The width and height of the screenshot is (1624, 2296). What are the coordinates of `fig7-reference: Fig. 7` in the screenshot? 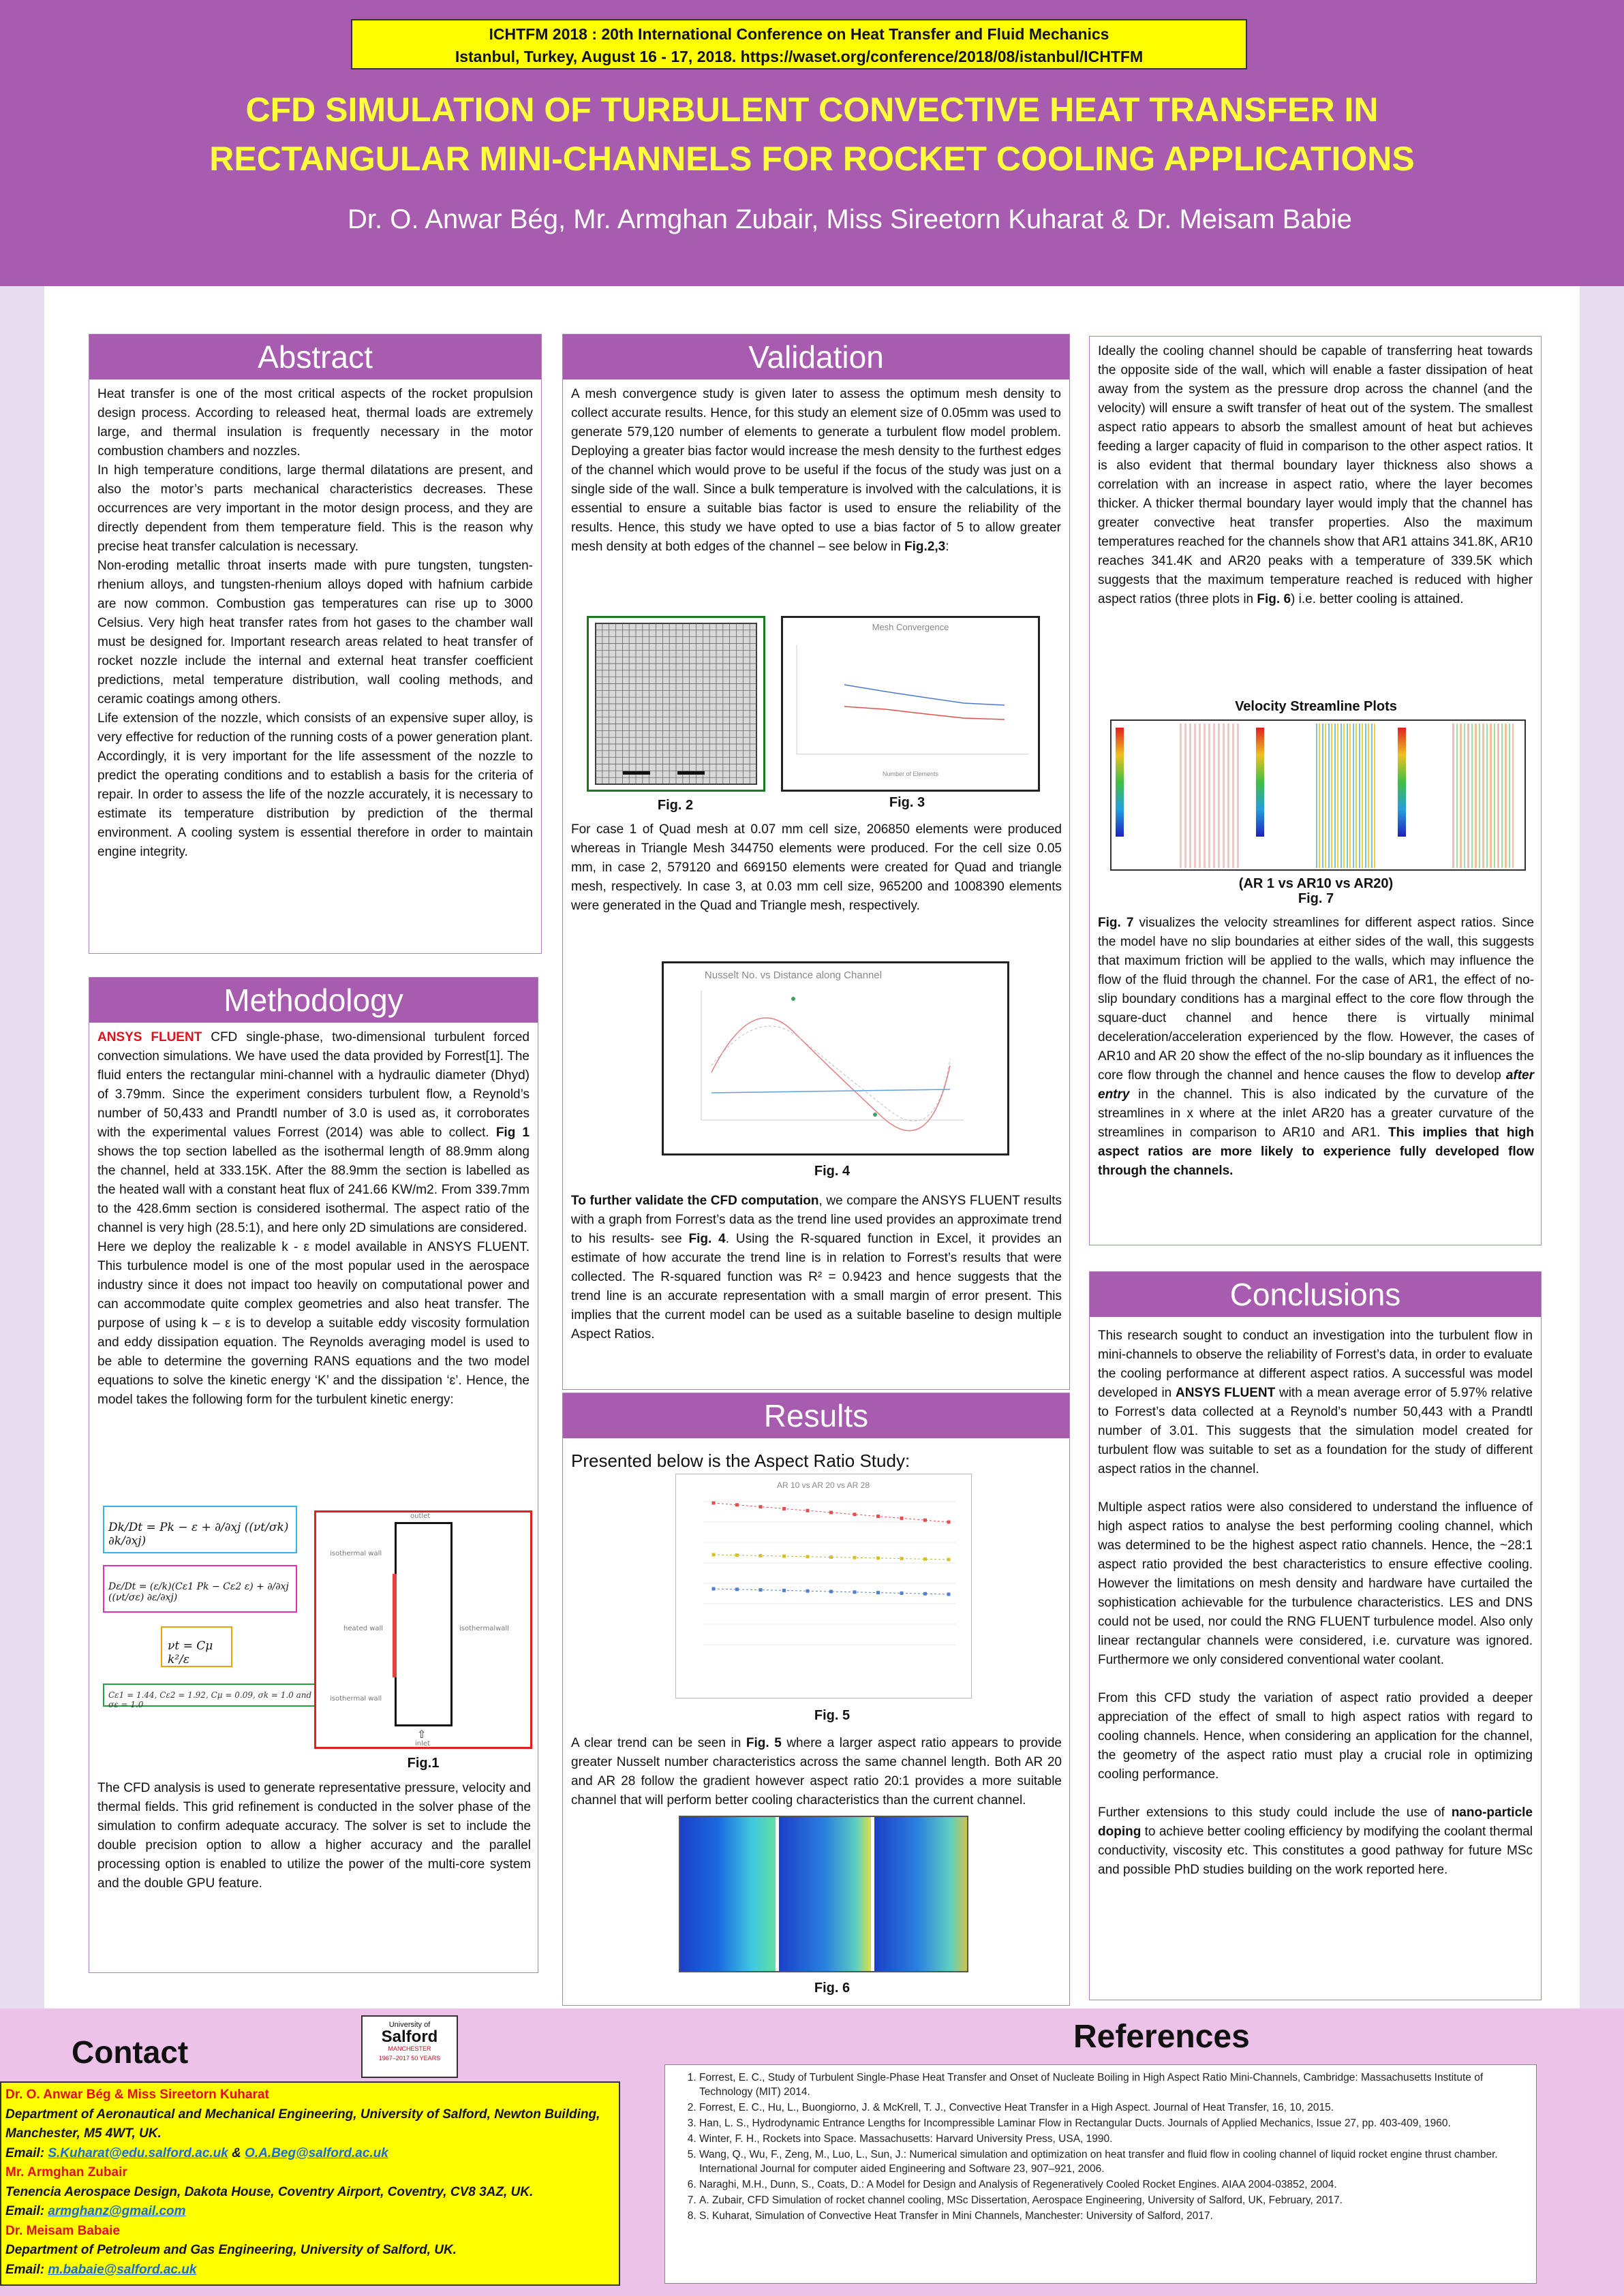 It's located at (1116, 923).